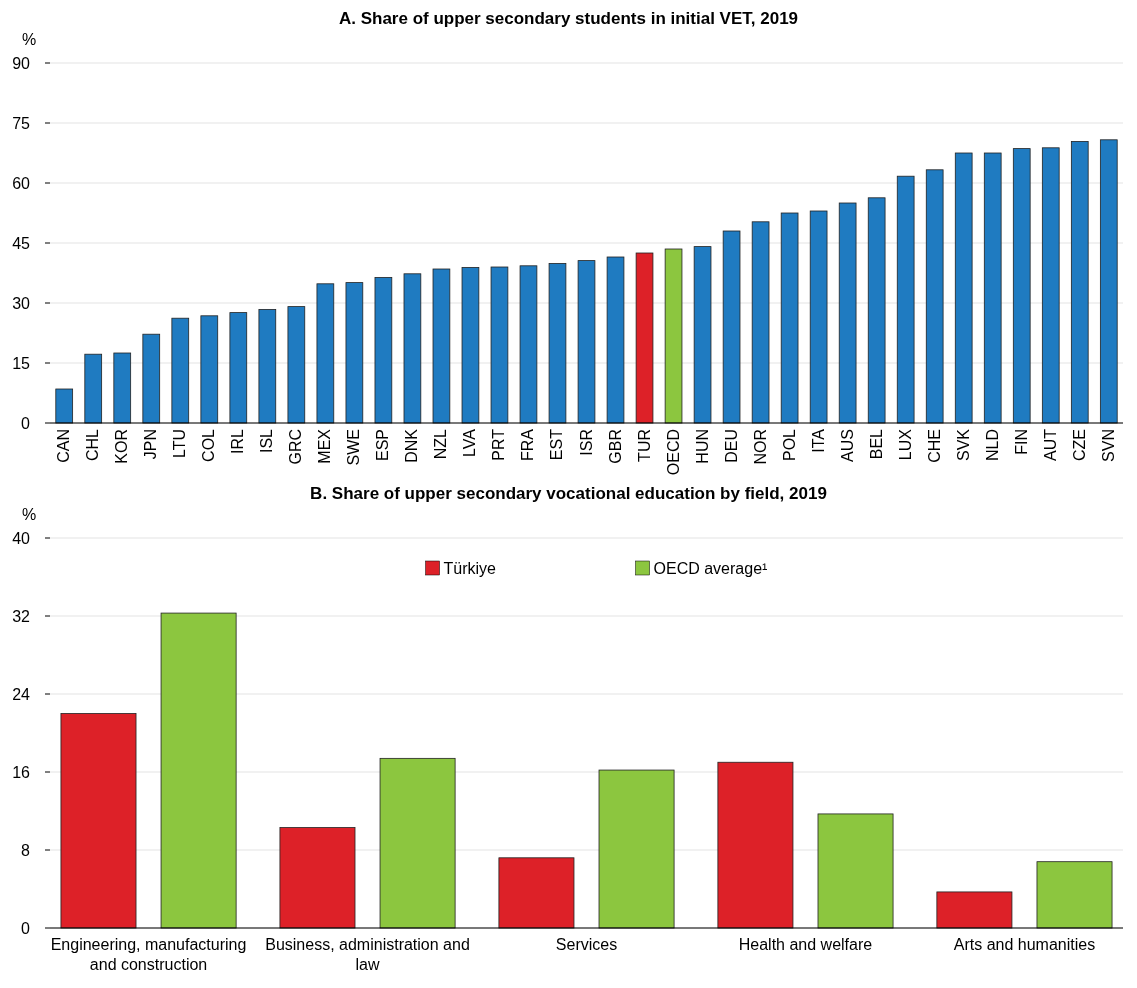  What do you see at coordinates (568, 18) in the screenshot?
I see `chart-title: A. Share of upper secondary students in initial VET, 2019` at bounding box center [568, 18].